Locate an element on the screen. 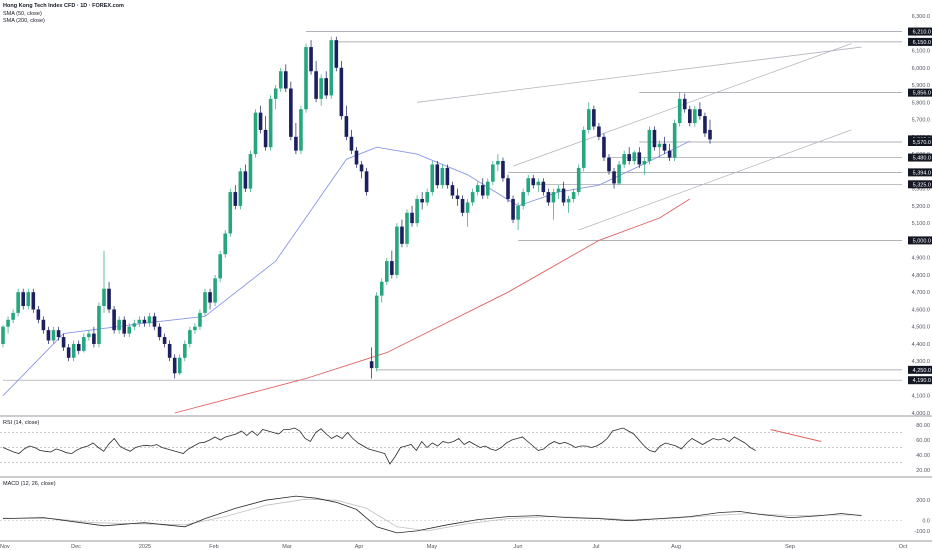  channel-upper-line is located at coordinates (682, 105).